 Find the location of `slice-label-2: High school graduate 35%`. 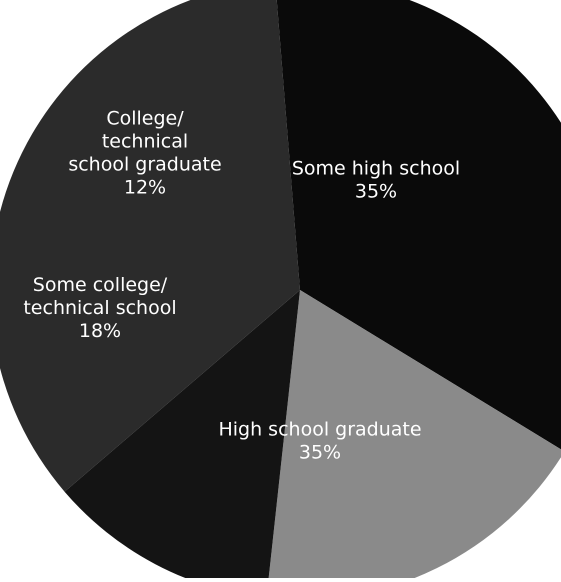

slice-label-2: High school graduate 35% is located at coordinates (319, 441).